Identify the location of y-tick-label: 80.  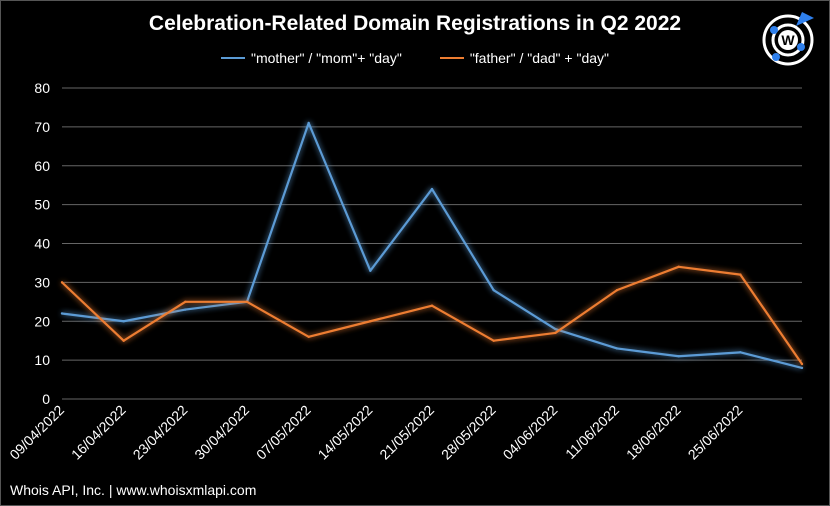
(42, 88).